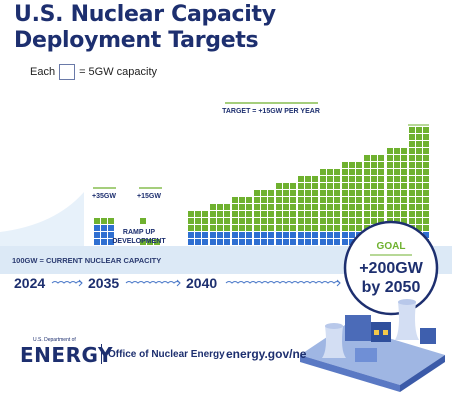 This screenshot has width=452, height=400. I want to click on page-title: U.S. Nuclear Capacity Deployment Targets, so click(164, 28).